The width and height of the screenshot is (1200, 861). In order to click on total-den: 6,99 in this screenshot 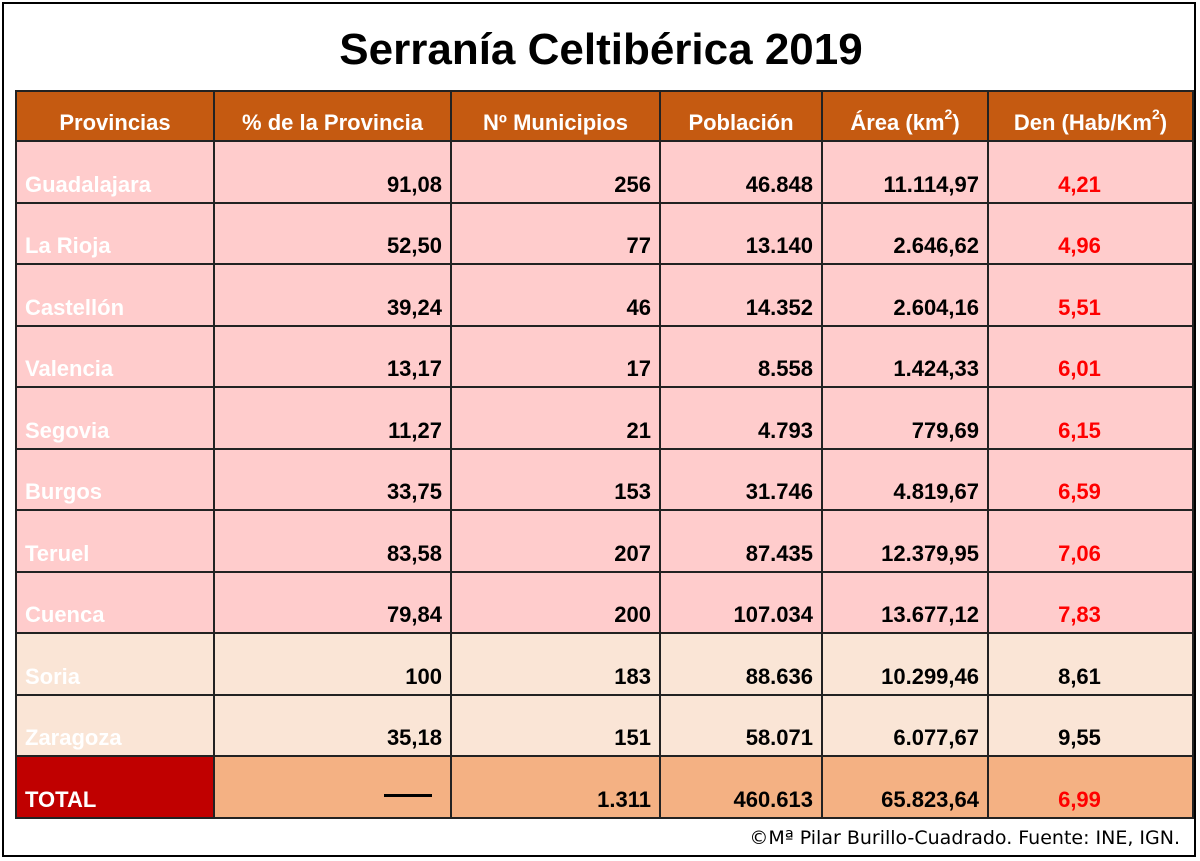, I will do `click(1090, 787)`.